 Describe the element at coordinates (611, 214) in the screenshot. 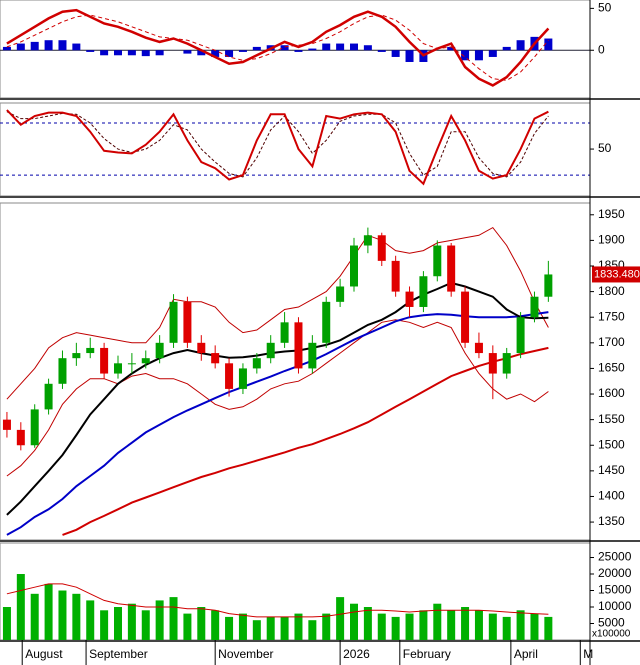

I see `y-tick-label: 1950` at that location.